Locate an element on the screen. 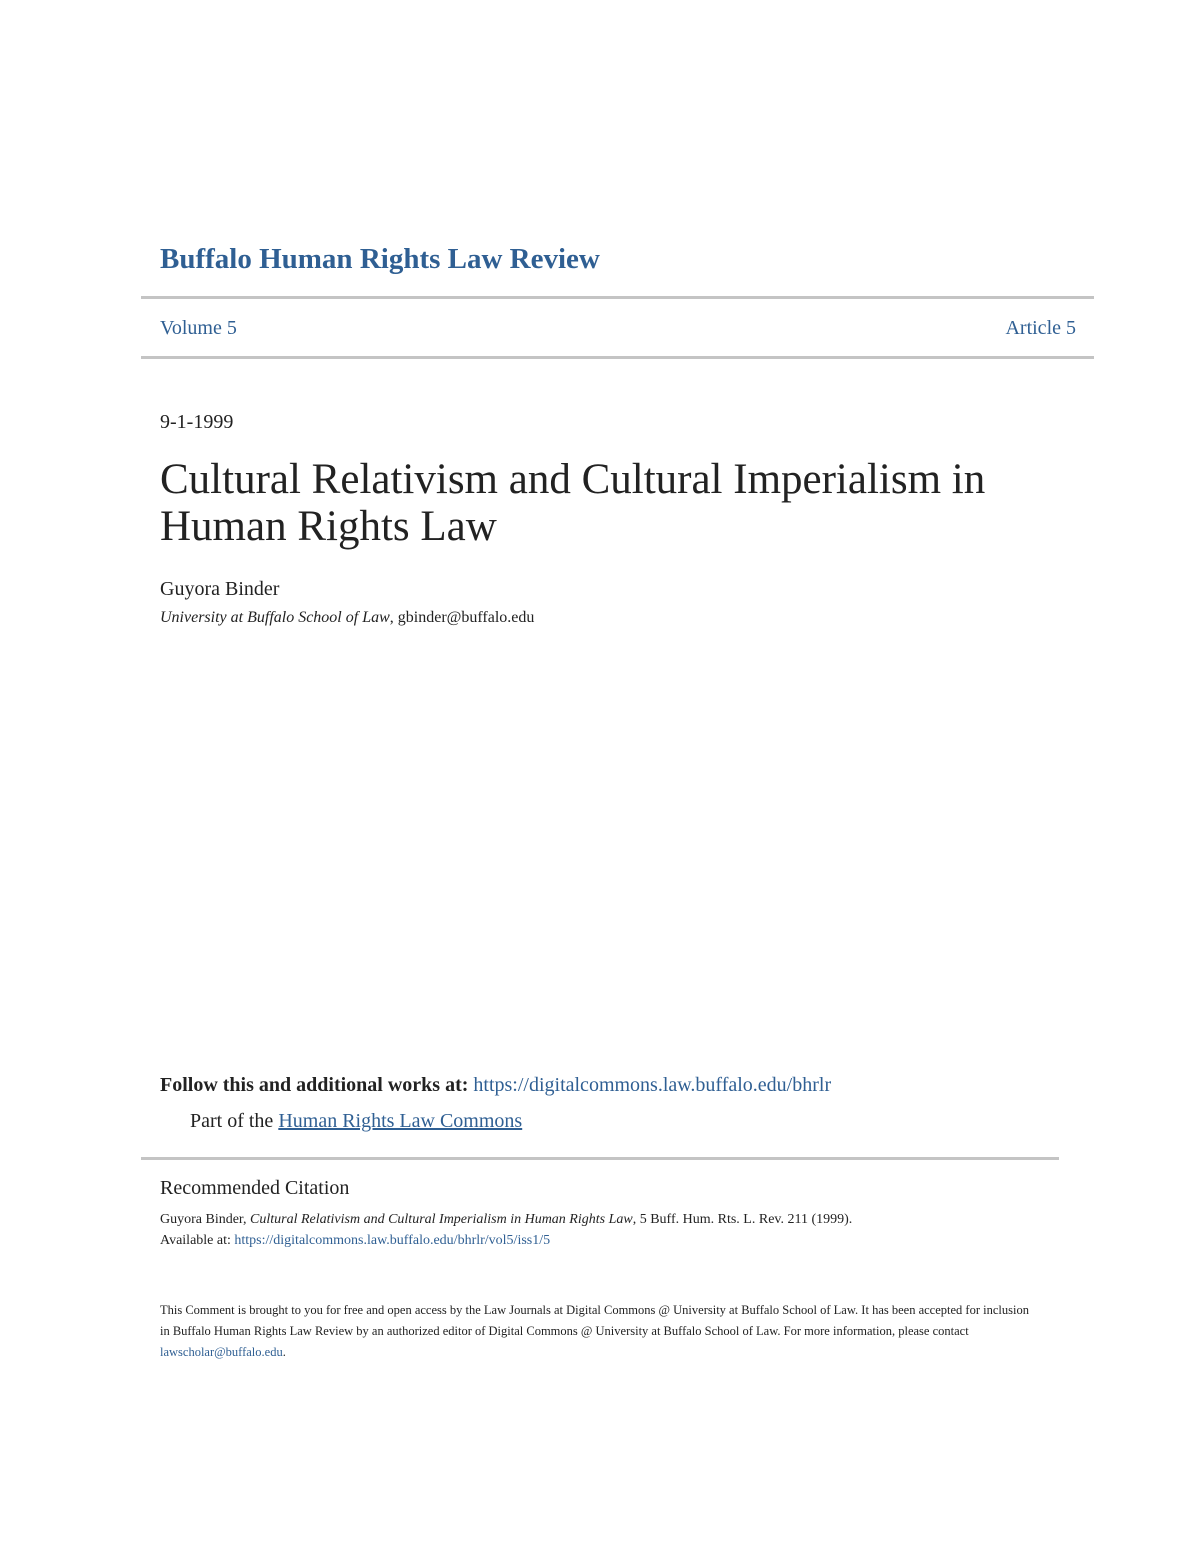 The image size is (1200, 1553). journal-title: Buffalo Human Rights Law Review is located at coordinates (380, 259).